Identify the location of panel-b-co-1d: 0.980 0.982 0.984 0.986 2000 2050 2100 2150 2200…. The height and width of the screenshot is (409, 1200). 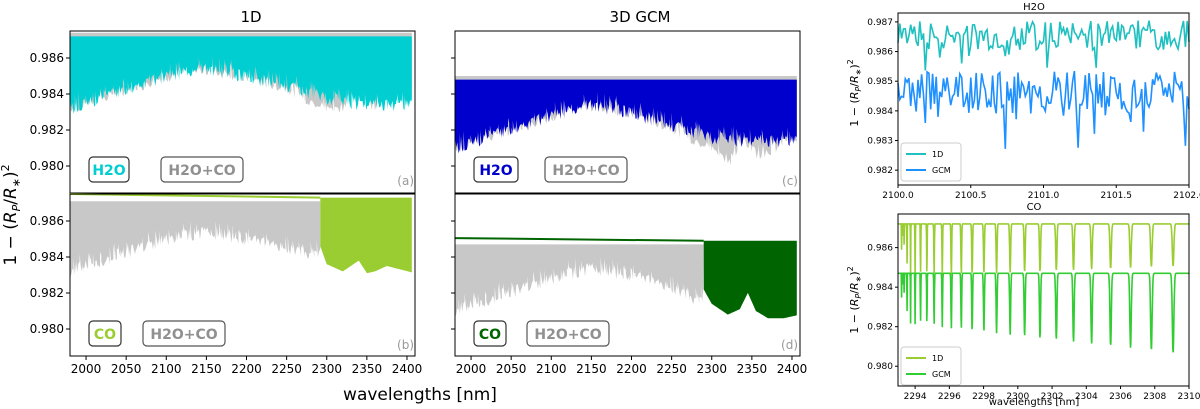
(226, 284).